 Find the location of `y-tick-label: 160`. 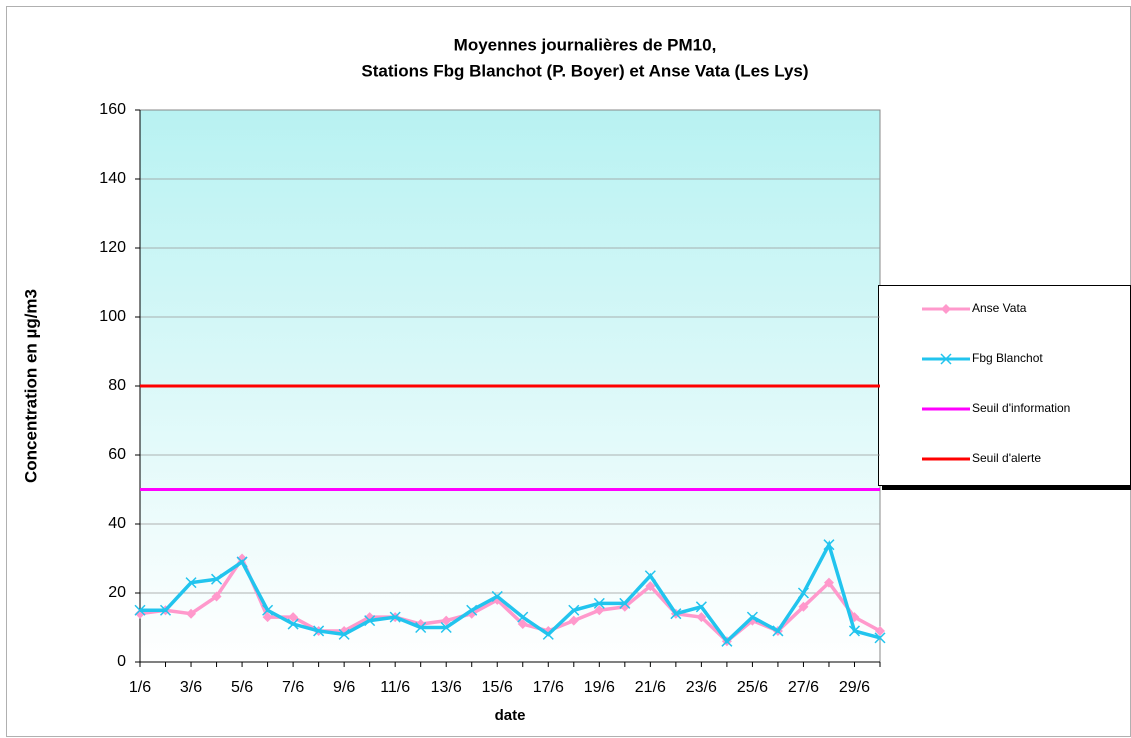

y-tick-label: 160 is located at coordinates (112, 109).